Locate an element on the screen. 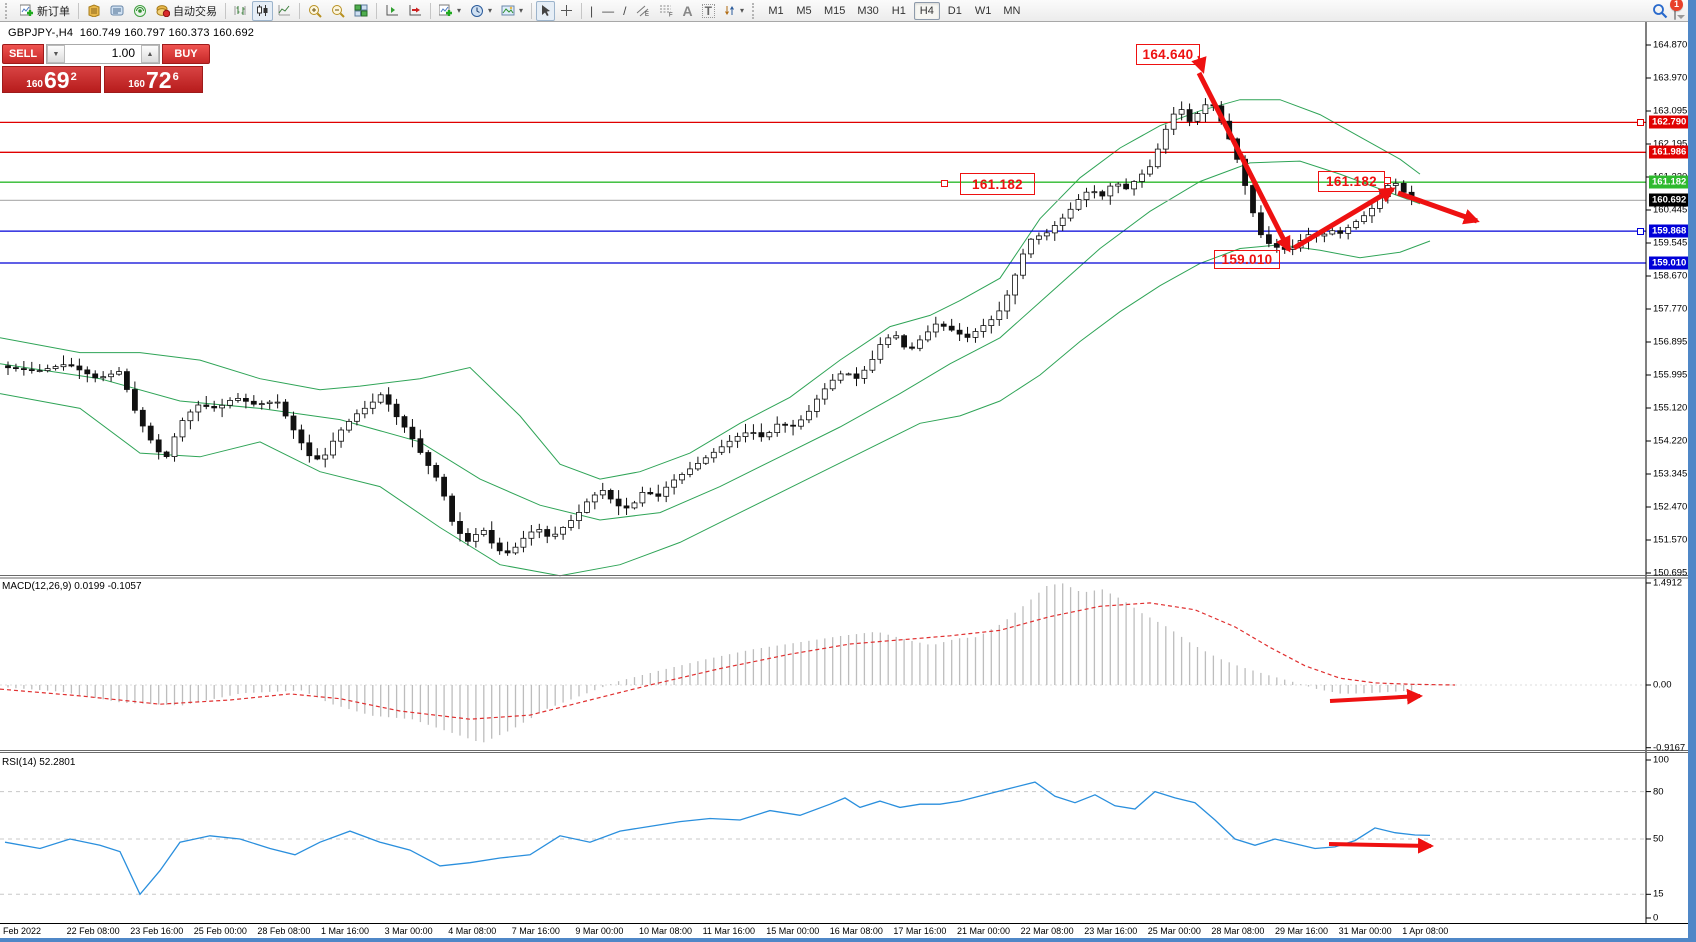 The height and width of the screenshot is (942, 1696). svg-text: F is located at coordinates (671, 15).